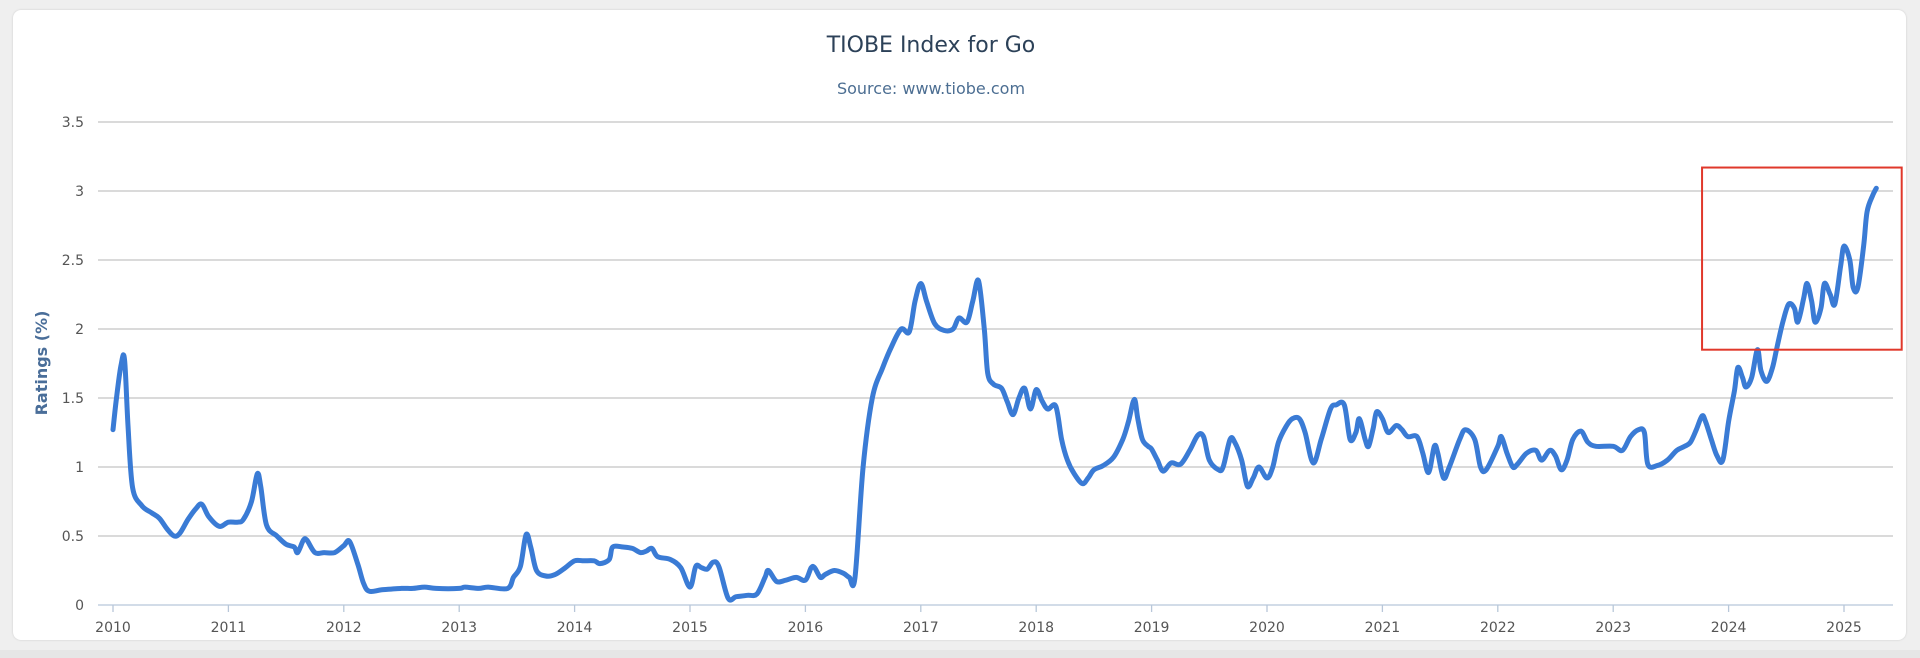 This screenshot has width=1920, height=658. What do you see at coordinates (931, 45) in the screenshot?
I see `chart-title: TIOBE Index for Go` at bounding box center [931, 45].